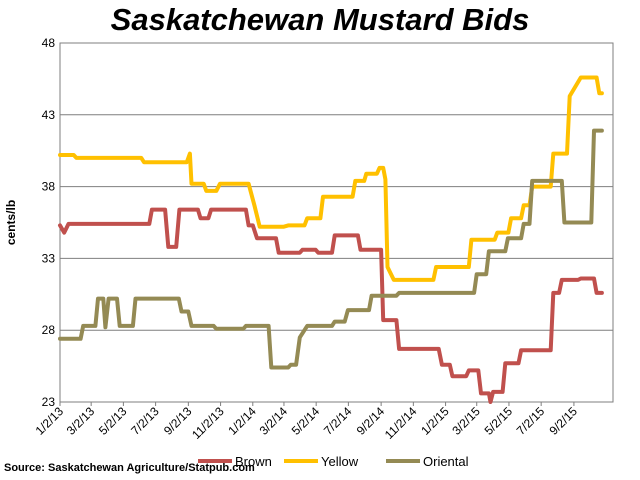 The width and height of the screenshot is (640, 480). I want to click on x-tick-label: 7/2/14, so click(338, 421).